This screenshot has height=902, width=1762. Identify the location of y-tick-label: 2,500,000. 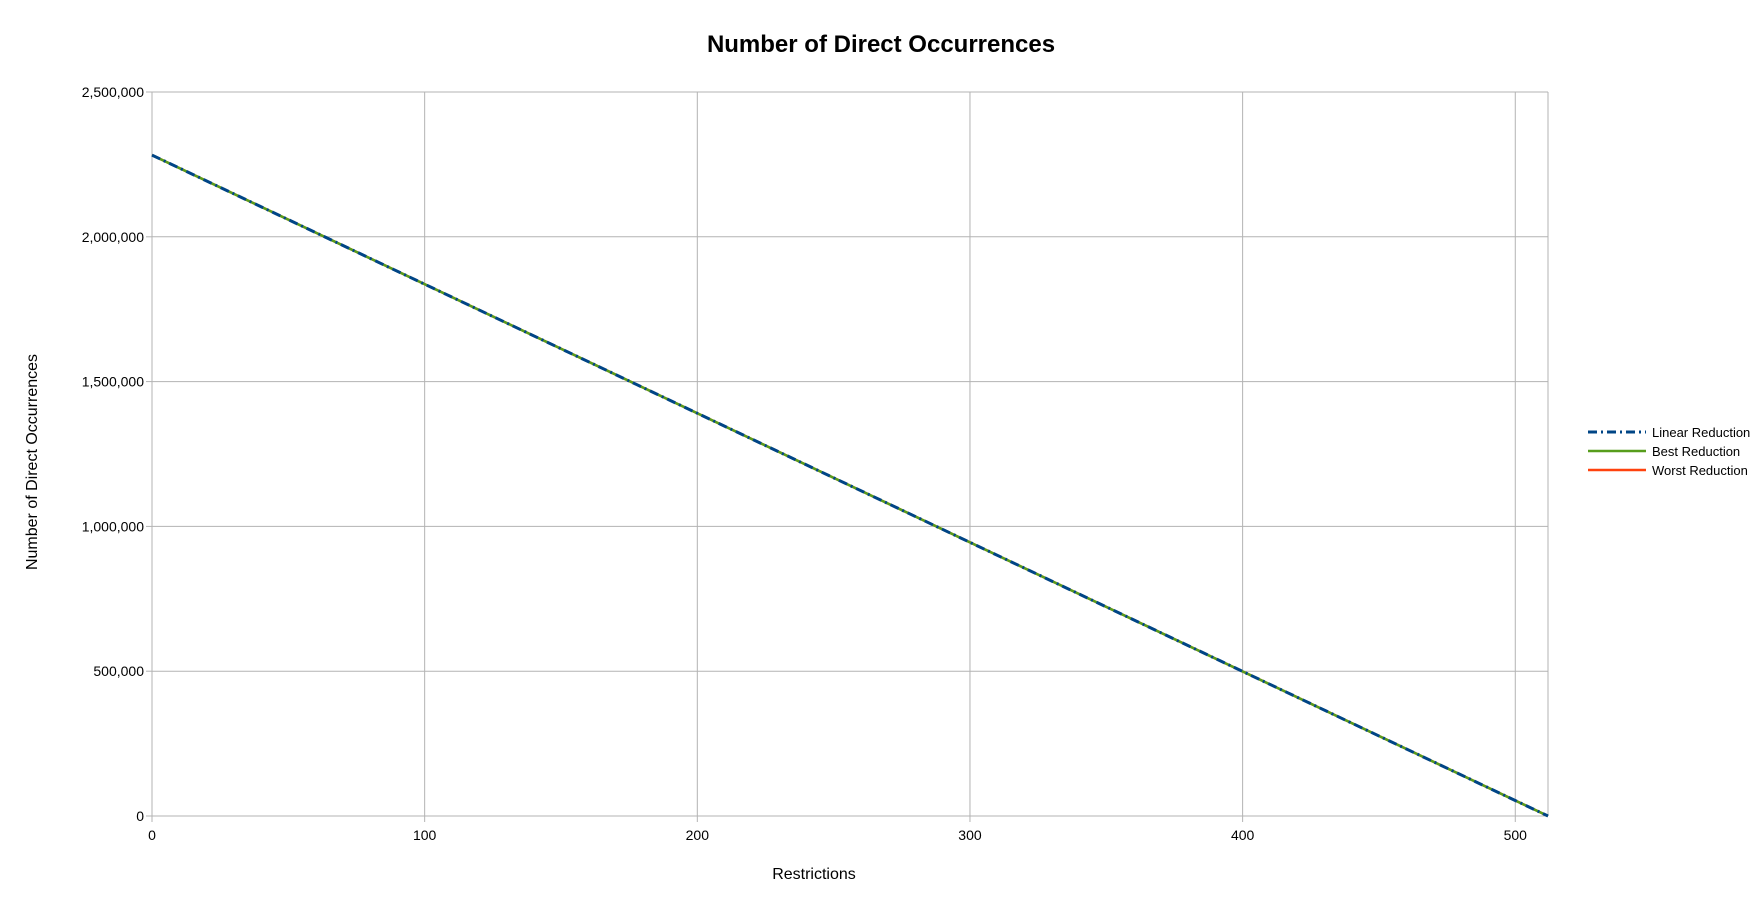
(113, 92).